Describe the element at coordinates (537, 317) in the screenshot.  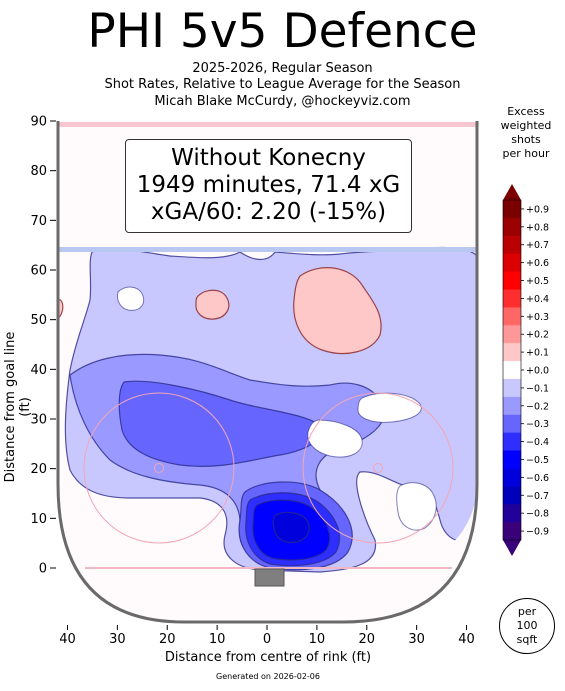
I see `colorbar-tick-label: +0.3` at that location.